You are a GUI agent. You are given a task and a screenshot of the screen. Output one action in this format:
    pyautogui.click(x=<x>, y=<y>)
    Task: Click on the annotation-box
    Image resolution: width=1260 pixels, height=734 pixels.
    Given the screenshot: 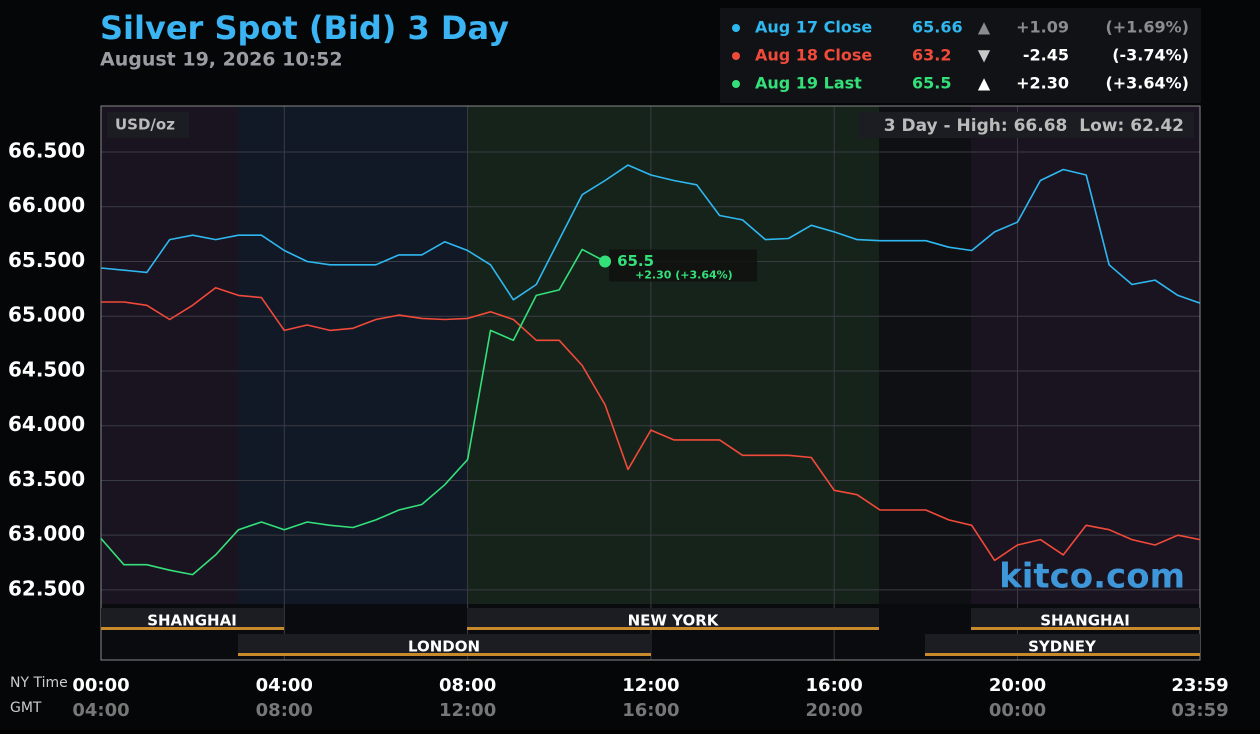 What is the action you would take?
    pyautogui.click(x=683, y=265)
    